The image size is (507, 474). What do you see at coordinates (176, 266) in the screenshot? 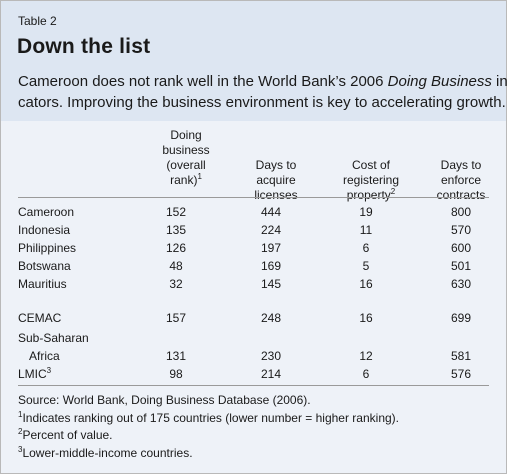
I see `cell-value: 48` at bounding box center [176, 266].